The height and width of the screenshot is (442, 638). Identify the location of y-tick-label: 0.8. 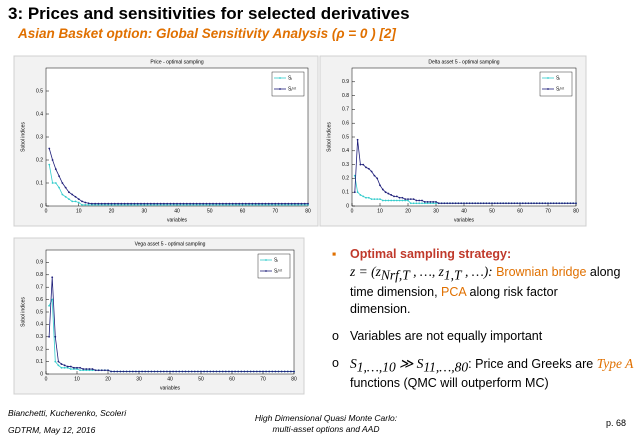
(39, 275).